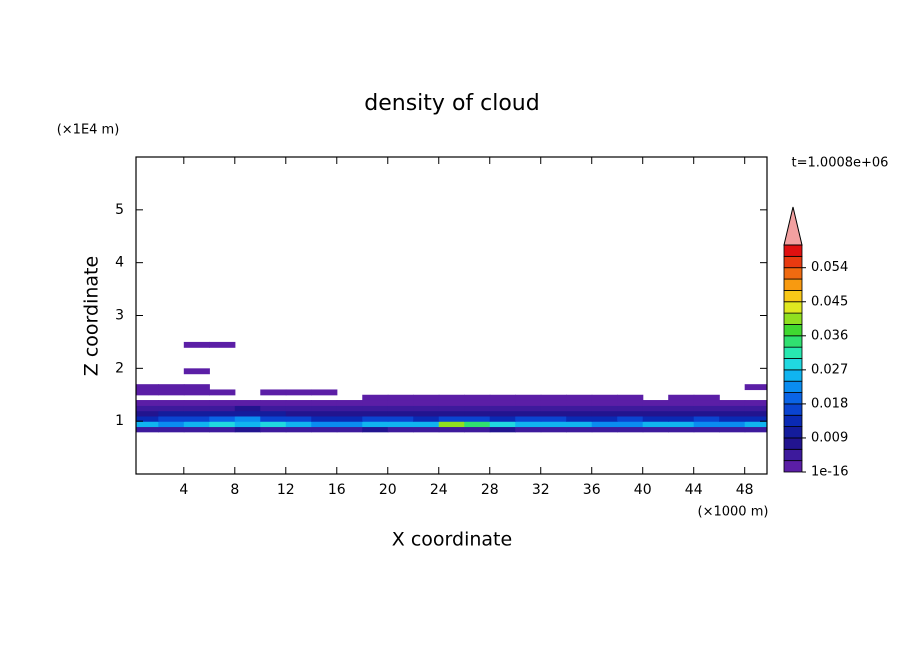 This screenshot has width=904, height=654. I want to click on y-unit: (×1E4 m), so click(88, 130).